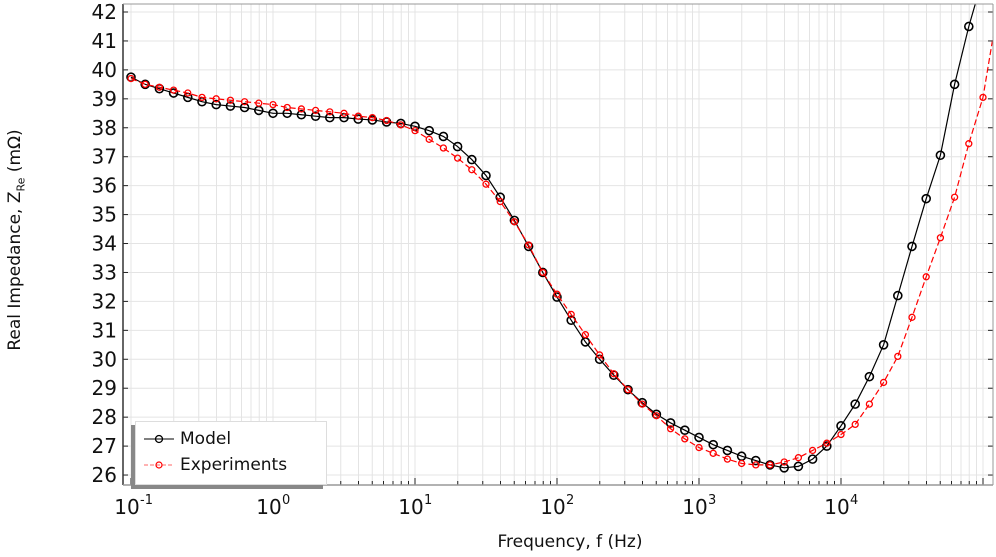 This screenshot has height=557, width=996. Describe the element at coordinates (104, 244) in the screenshot. I see `svg-text: 34` at that location.